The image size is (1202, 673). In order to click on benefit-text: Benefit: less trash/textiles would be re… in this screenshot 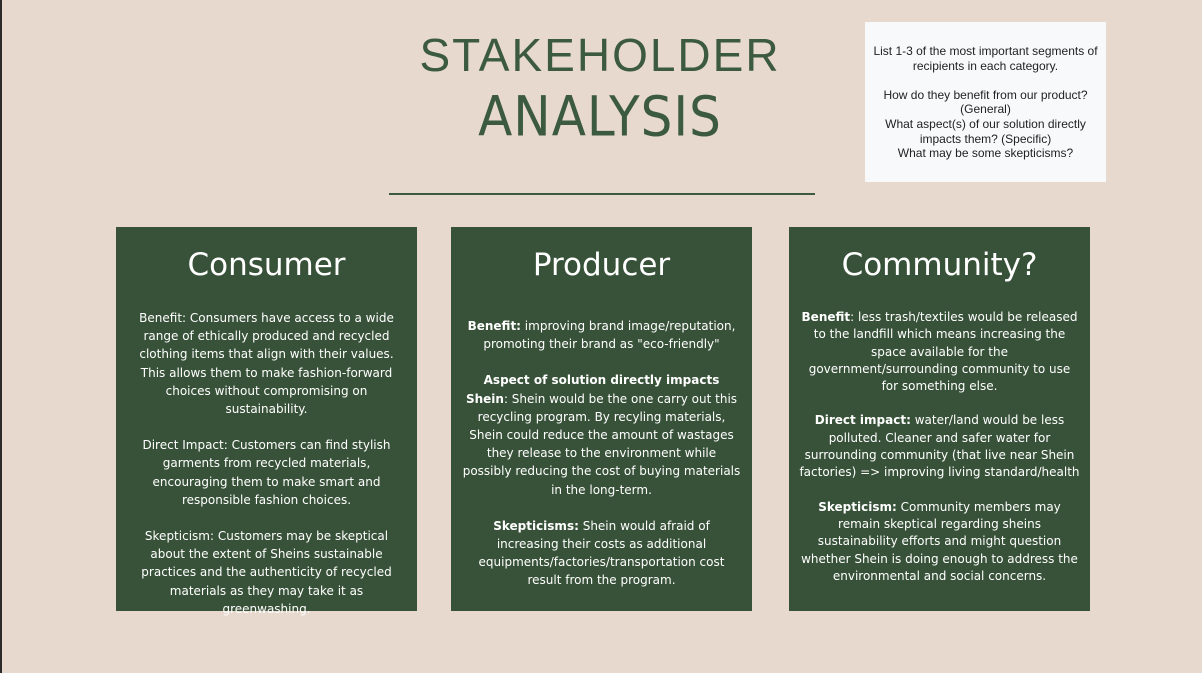, I will do `click(939, 352)`.